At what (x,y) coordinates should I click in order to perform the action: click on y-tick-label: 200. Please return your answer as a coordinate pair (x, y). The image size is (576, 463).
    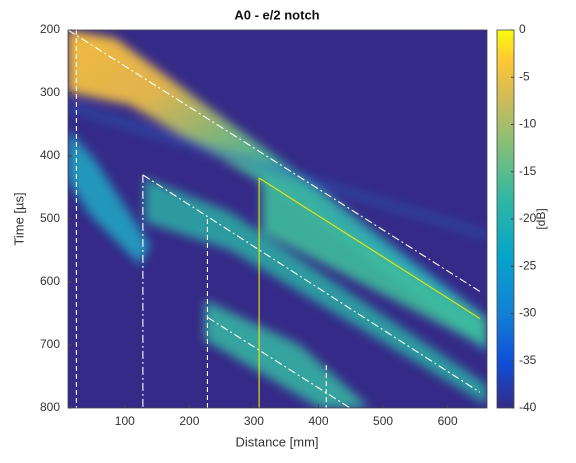
    Looking at the image, I should click on (50, 29).